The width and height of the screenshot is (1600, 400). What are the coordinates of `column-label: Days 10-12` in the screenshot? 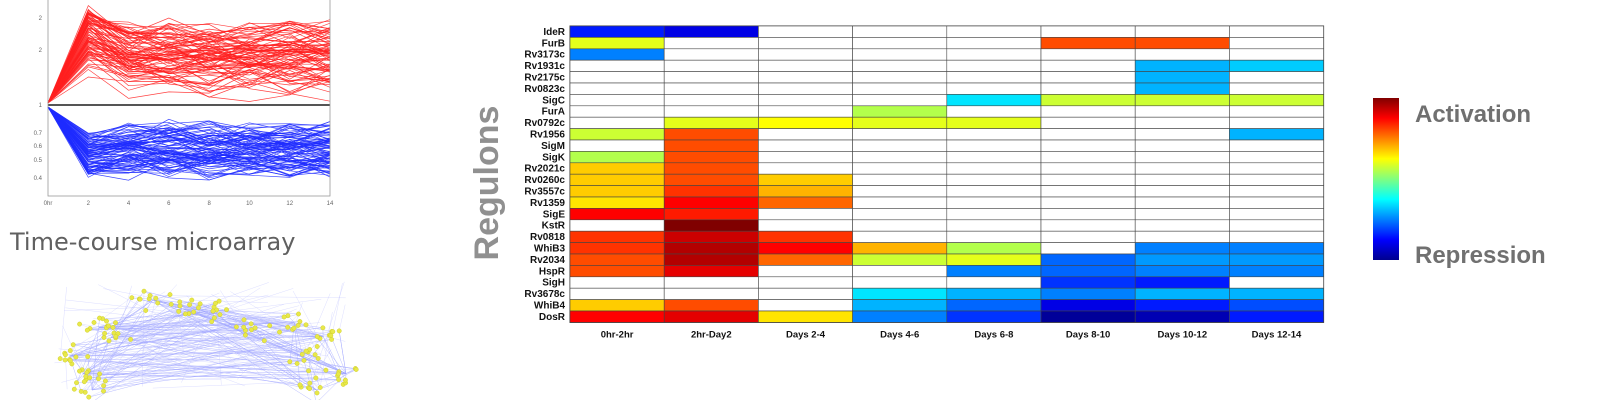 It's located at (1182, 334).